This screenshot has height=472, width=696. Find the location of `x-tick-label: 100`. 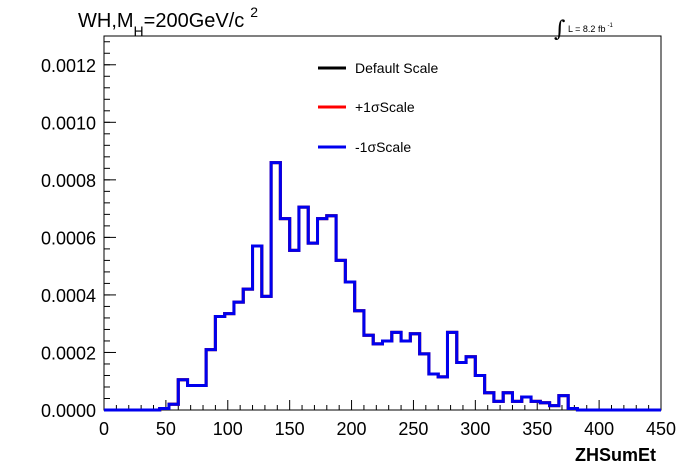

x-tick-label: 100 is located at coordinates (228, 429).